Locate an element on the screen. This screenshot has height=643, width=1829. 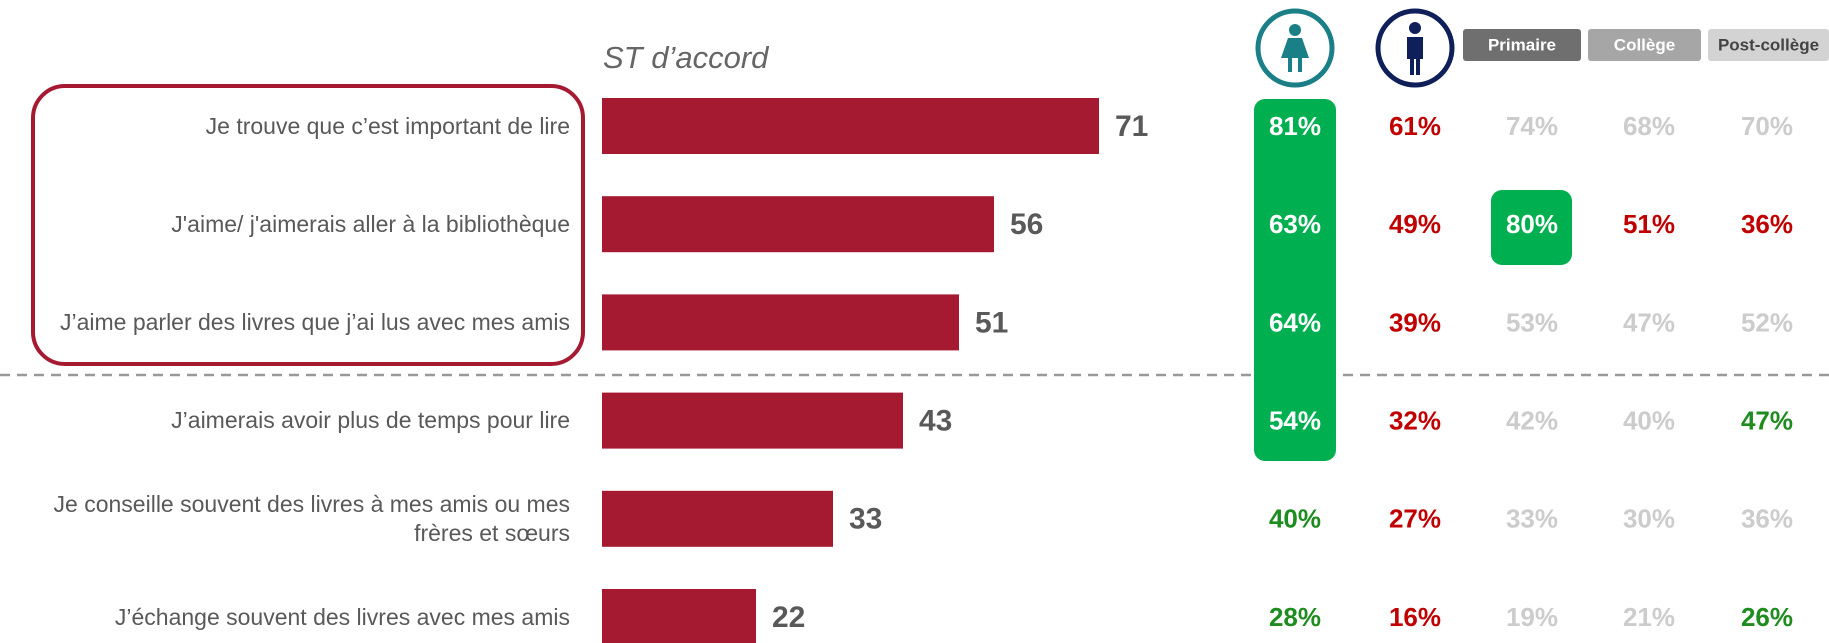
table-cell: 49% is located at coordinates (1415, 224).